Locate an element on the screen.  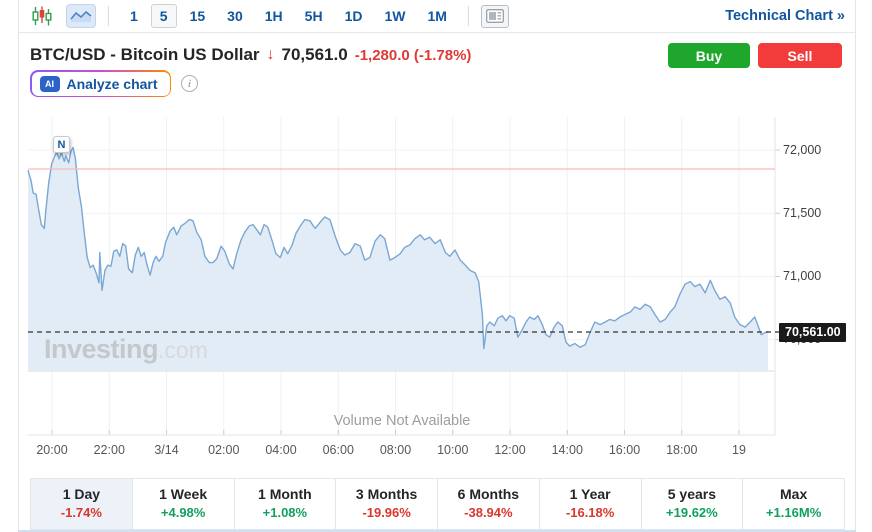
timeframe-change: +19.62% is located at coordinates (692, 512).